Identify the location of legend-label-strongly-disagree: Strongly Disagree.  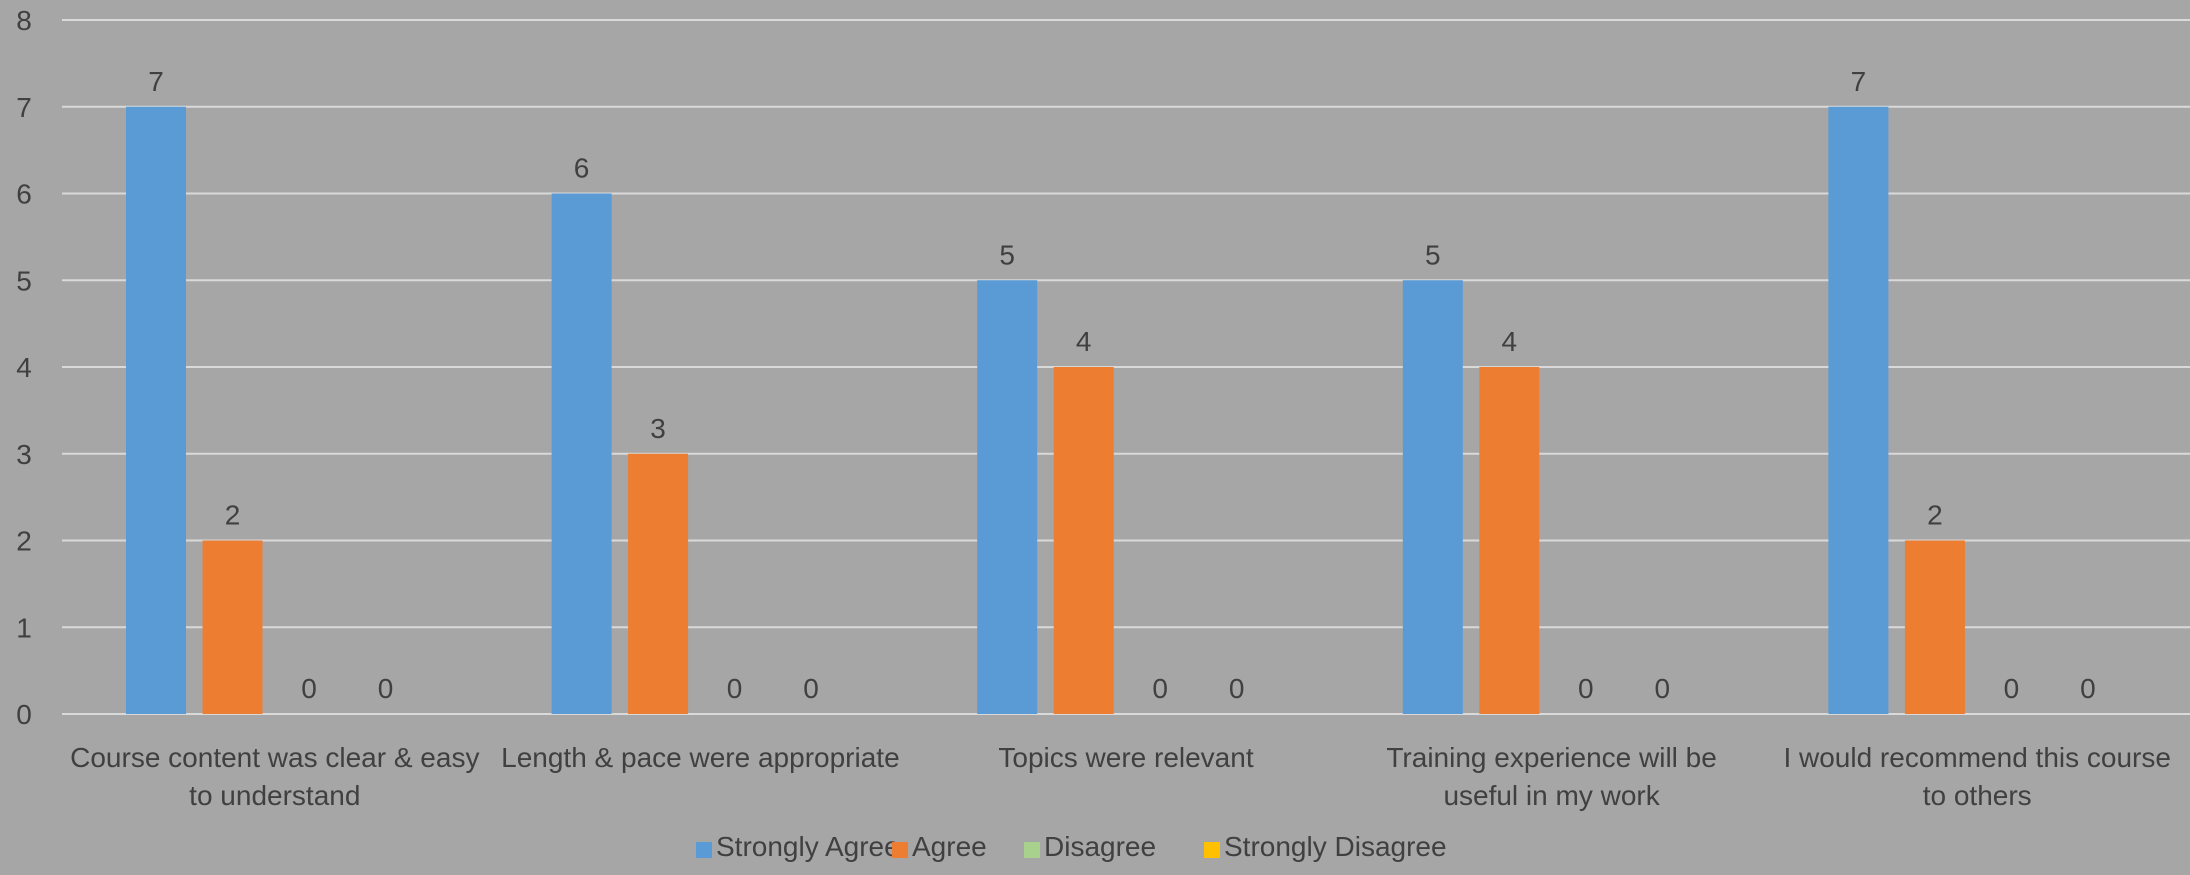
(1335, 846).